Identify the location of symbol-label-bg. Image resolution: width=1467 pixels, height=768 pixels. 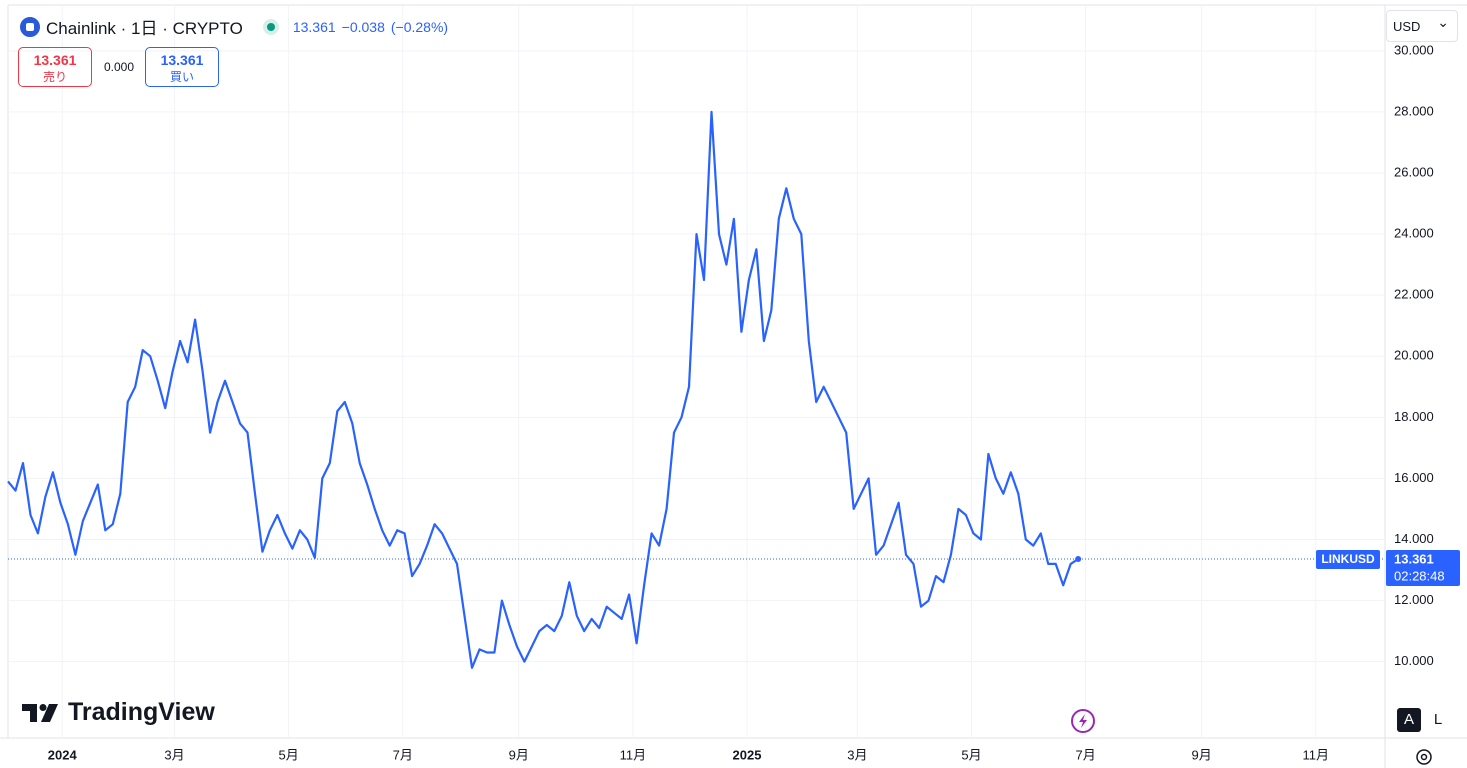
(1348, 559).